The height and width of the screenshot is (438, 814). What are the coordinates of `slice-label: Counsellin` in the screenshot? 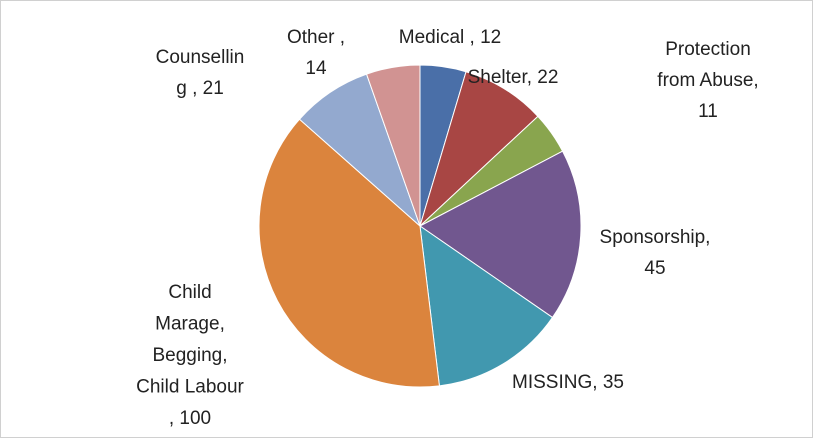 It's located at (200, 57).